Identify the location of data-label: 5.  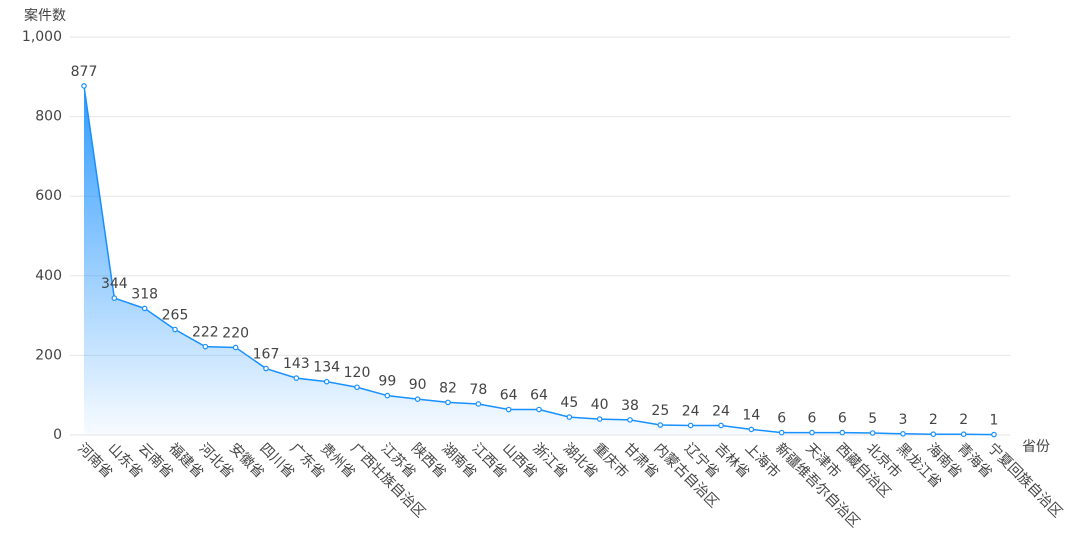
(872, 419).